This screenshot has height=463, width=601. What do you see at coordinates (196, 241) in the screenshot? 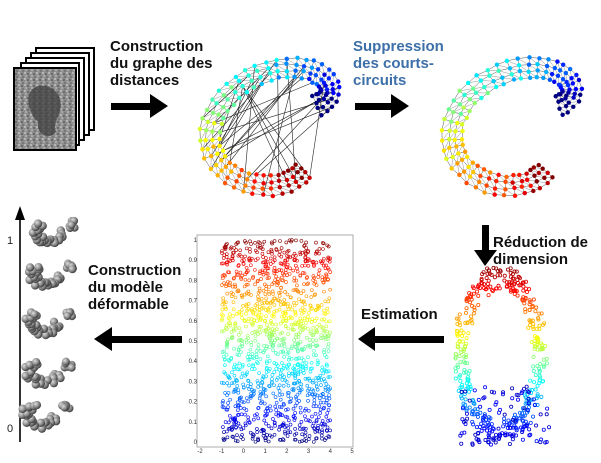
I see `scatter-y-tick-label: 1` at bounding box center [196, 241].